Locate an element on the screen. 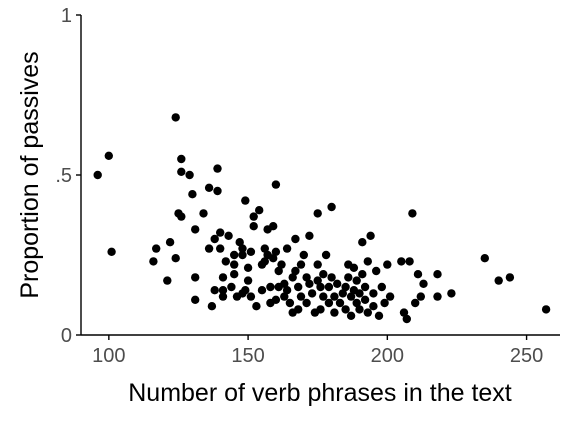 The width and height of the screenshot is (576, 422). y-axis-ticks: 0.51 is located at coordinates (68, 176).